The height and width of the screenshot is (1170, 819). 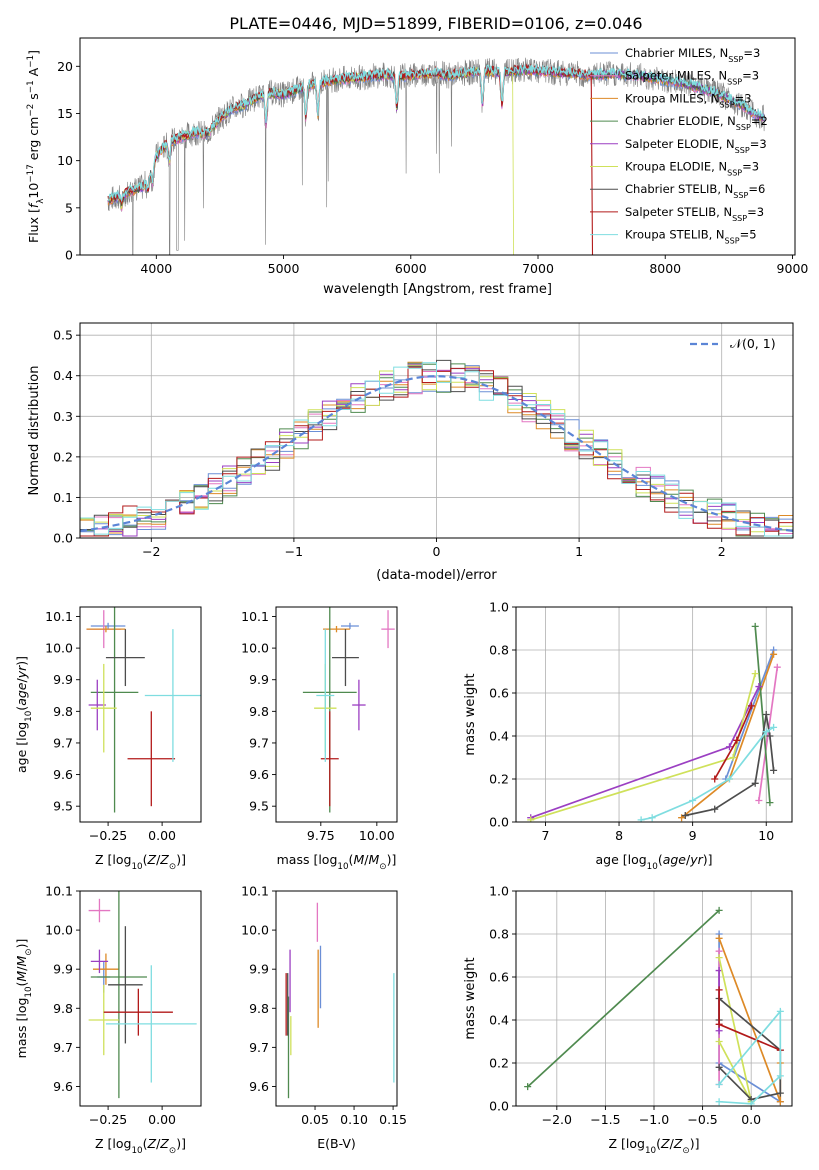 I want to click on model-line-salpeter-stelib, so click(x=350, y=159).